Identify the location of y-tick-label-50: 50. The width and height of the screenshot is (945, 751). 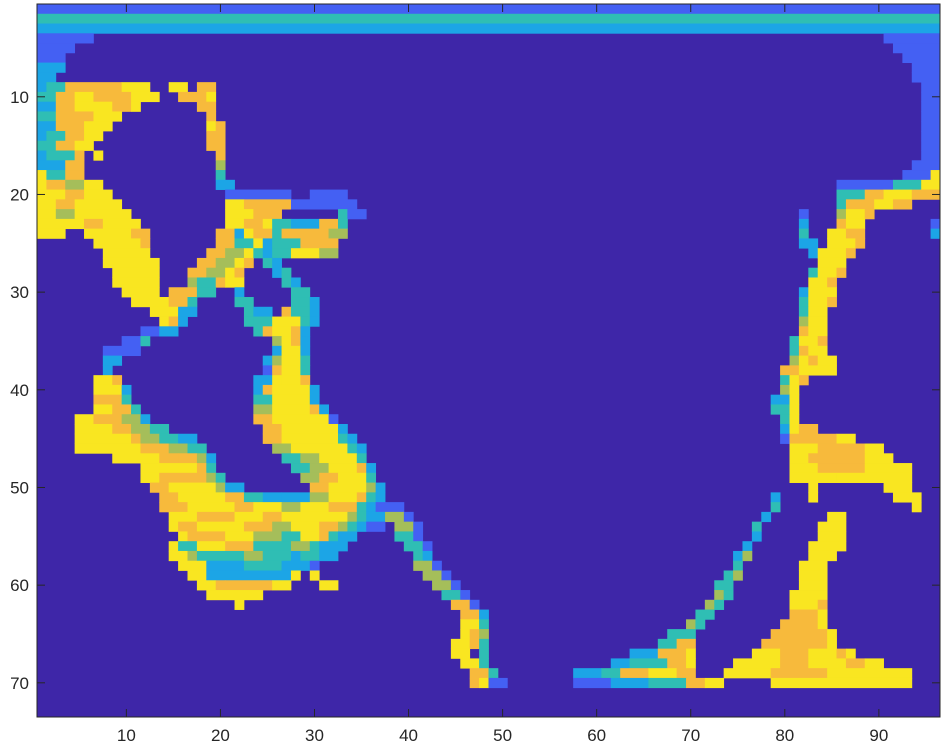
(19, 487).